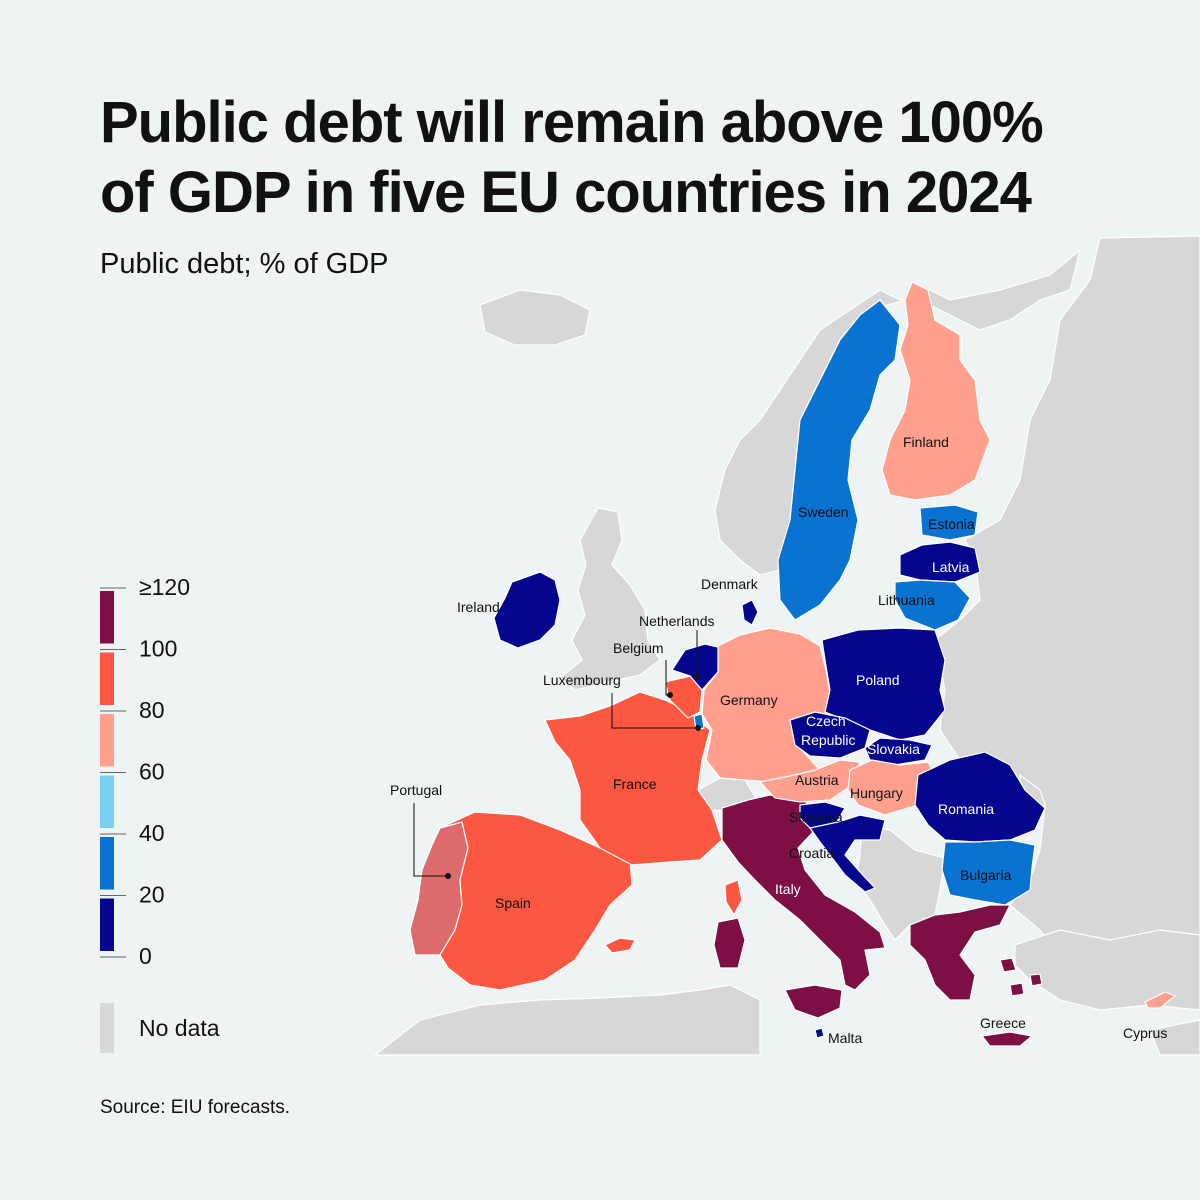 This screenshot has height=1200, width=1200. Describe the element at coordinates (817, 780) in the screenshot. I see `label-austria: Austria` at that location.